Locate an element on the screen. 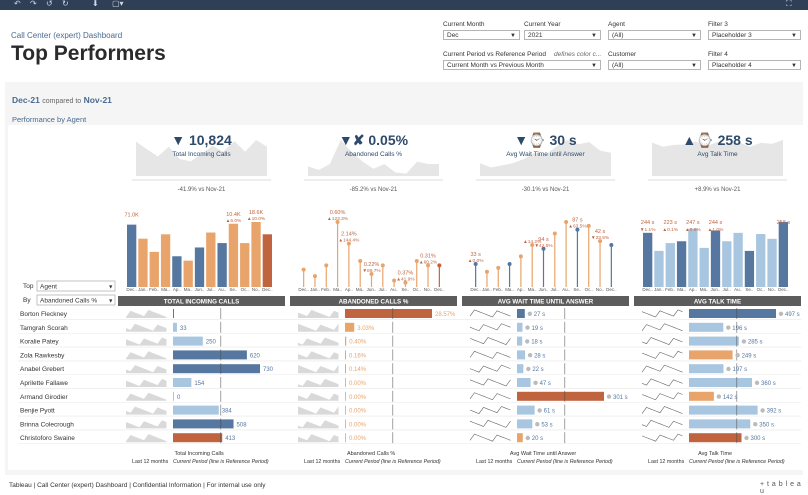 This screenshot has width=808, height=495. kpi-value: ▼⌚ 30 s is located at coordinates (545, 140).